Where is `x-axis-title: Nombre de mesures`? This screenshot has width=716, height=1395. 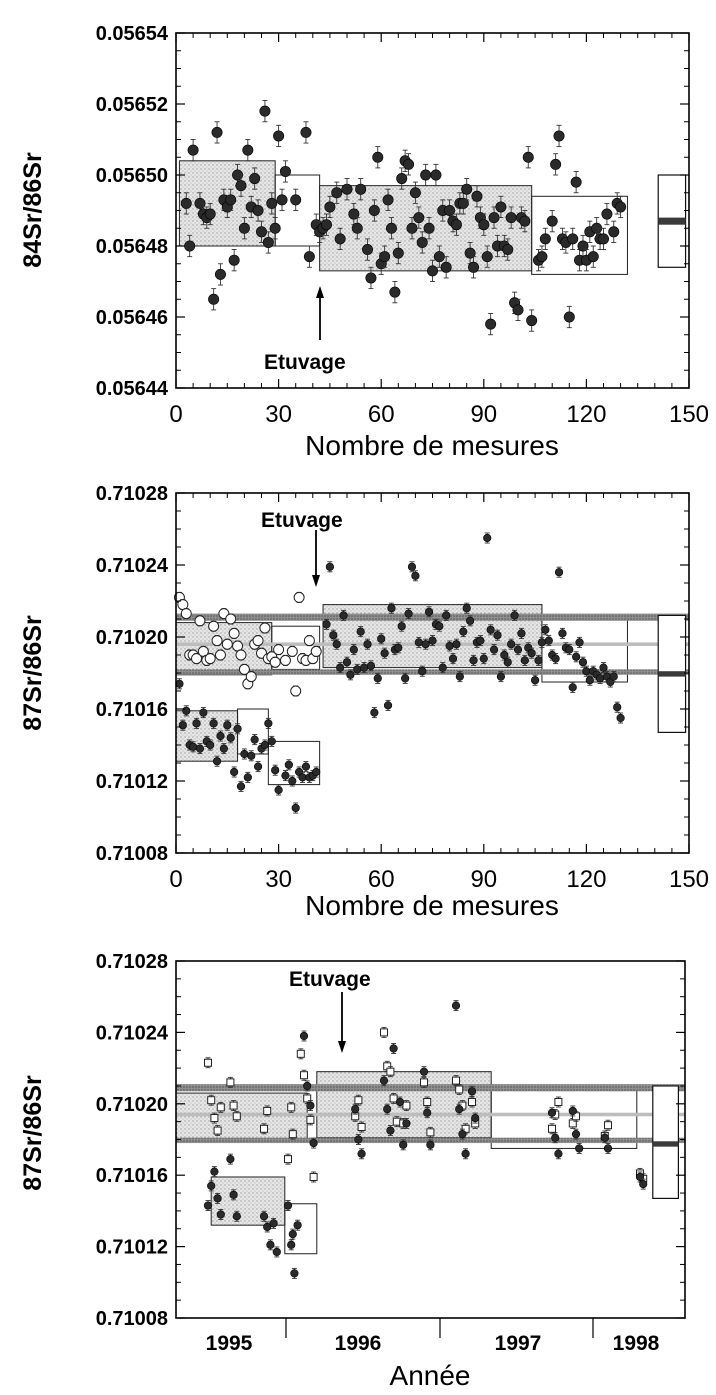 x-axis-title: Nombre de mesures is located at coordinates (432, 445).